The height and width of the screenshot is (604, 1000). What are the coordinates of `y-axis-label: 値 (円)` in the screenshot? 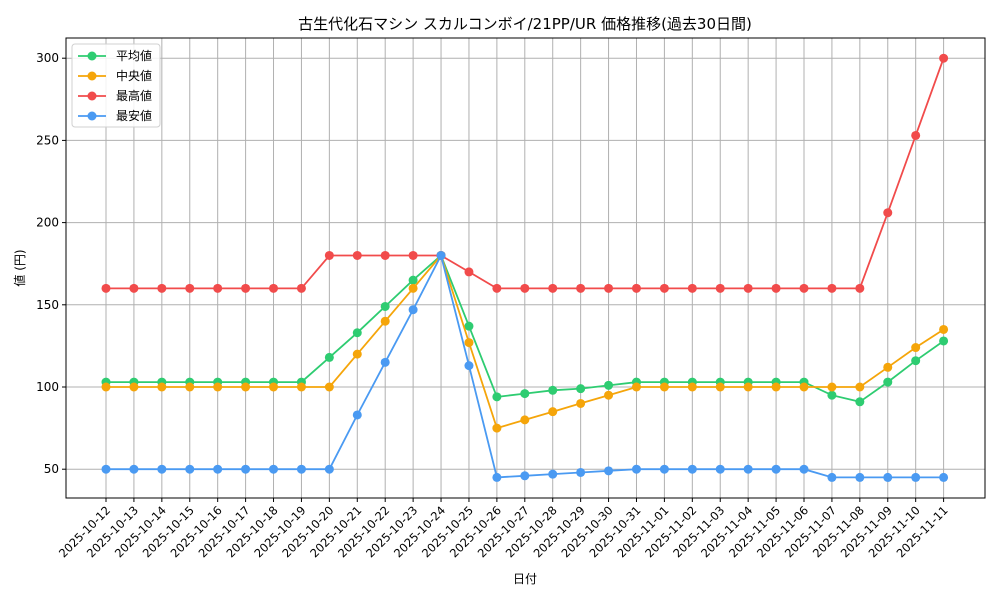 It's located at (19, 267).